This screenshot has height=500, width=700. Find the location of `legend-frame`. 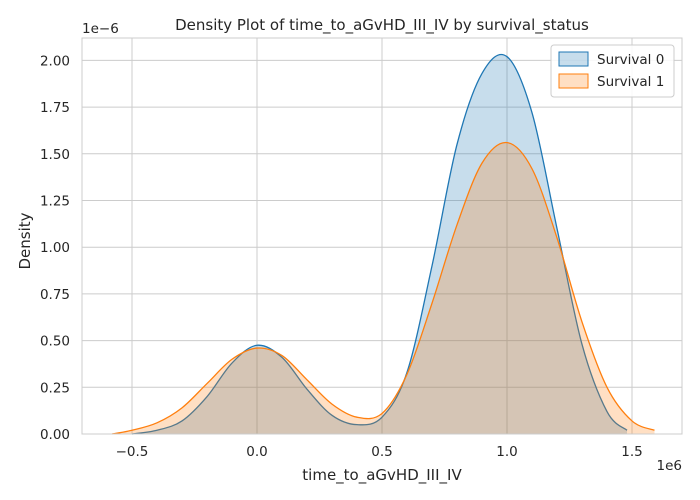

legend-frame is located at coordinates (612, 71).